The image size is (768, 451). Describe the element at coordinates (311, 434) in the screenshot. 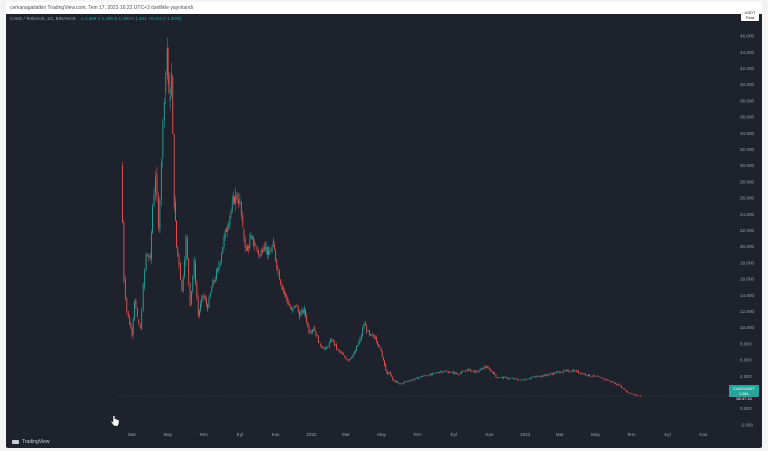

I see `x-tick-label: 2022` at that location.